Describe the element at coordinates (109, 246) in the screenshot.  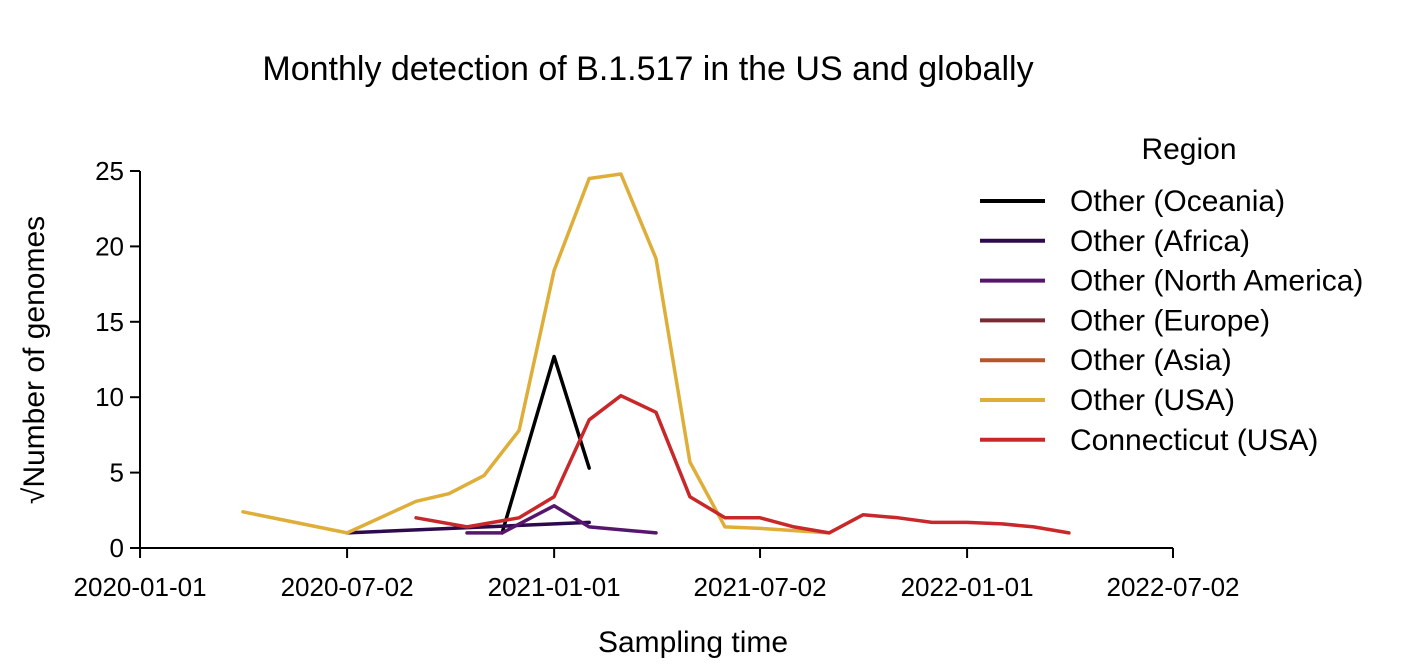
I see `y-tick-label: 20` at that location.